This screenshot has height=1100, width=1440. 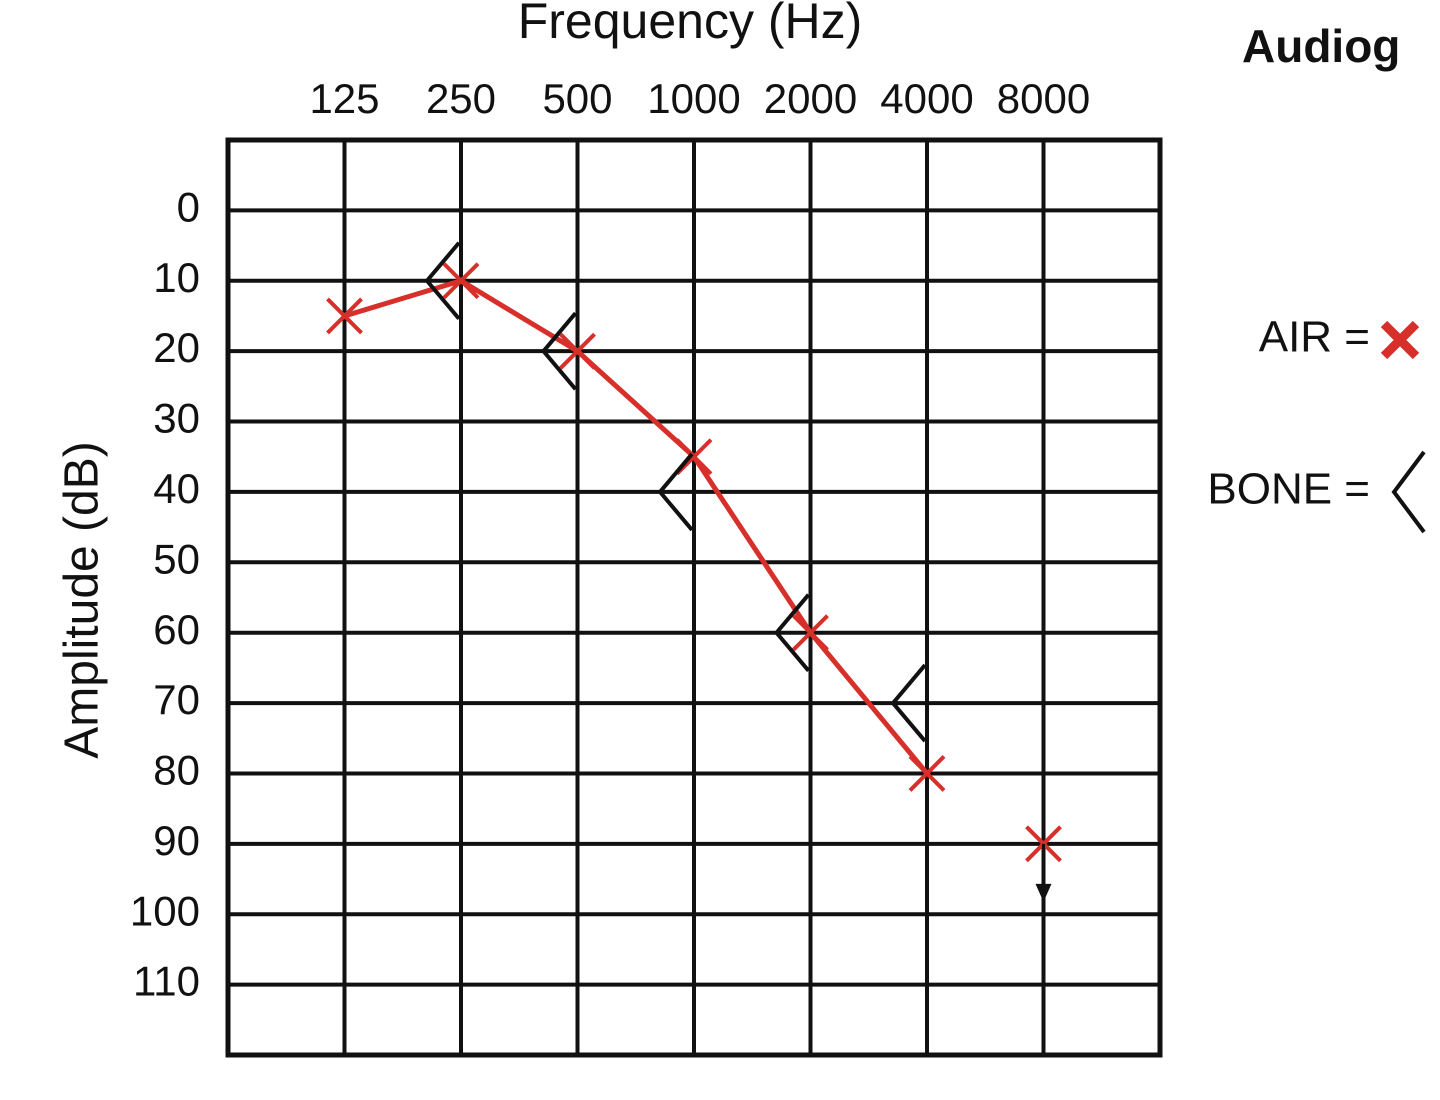 I want to click on x-tick-label: 125, so click(x=344, y=98).